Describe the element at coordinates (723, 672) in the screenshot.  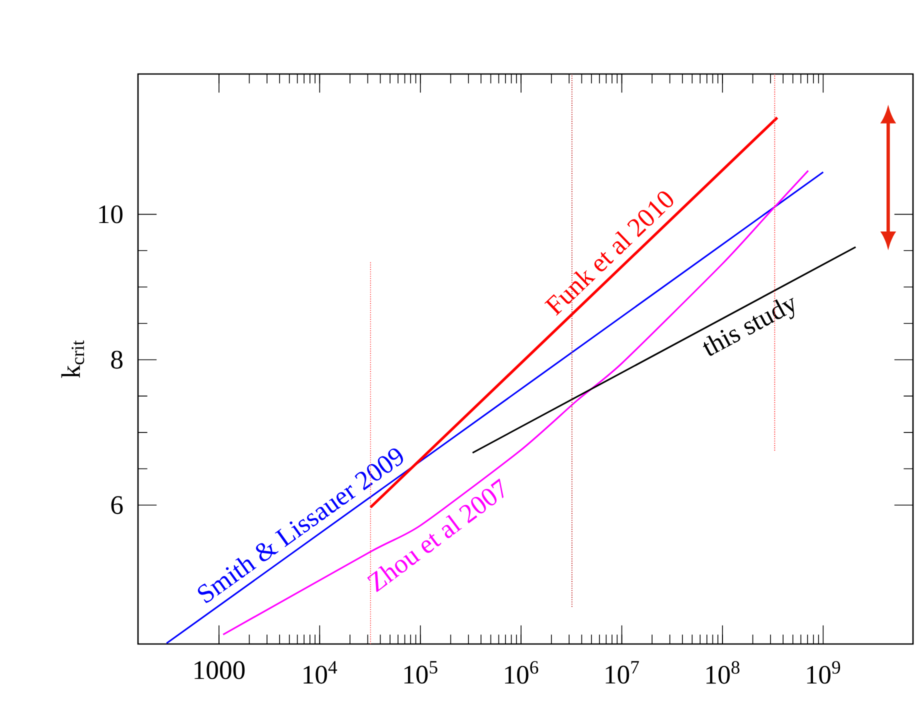
I see `x-tick-label: 10$^{8}$` at that location.